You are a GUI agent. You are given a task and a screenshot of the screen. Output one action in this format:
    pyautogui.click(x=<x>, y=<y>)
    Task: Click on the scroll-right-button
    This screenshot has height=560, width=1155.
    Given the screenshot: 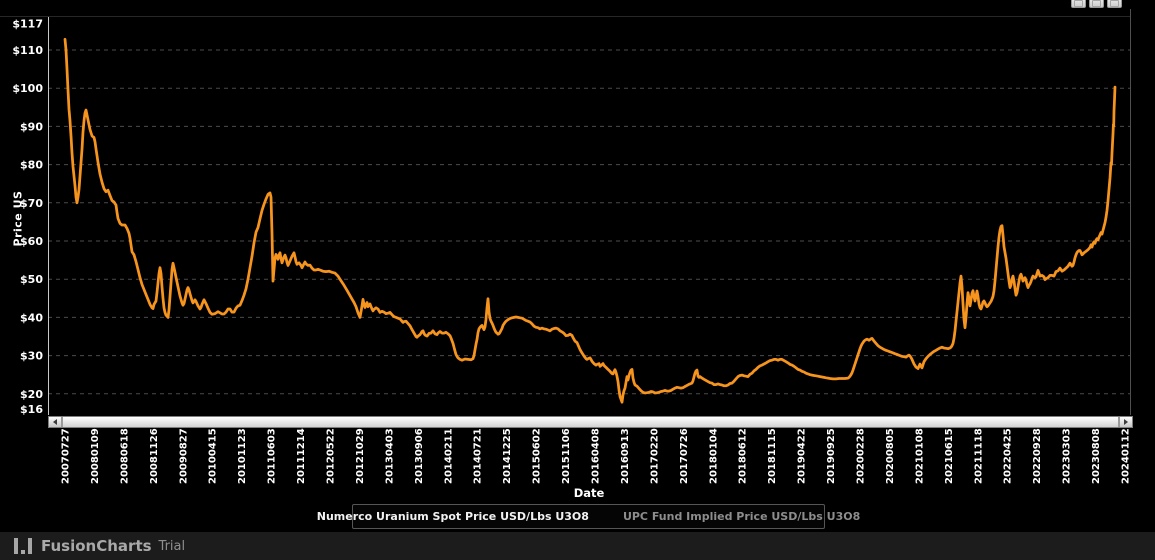 What is the action you would take?
    pyautogui.click(x=1125, y=422)
    